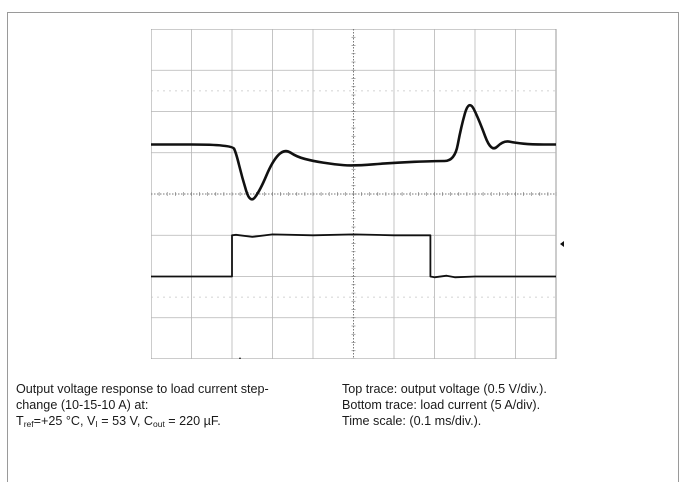 This screenshot has width=686, height=482. What do you see at coordinates (60, 421) in the screenshot?
I see `t-value: =+25 °C,` at bounding box center [60, 421].